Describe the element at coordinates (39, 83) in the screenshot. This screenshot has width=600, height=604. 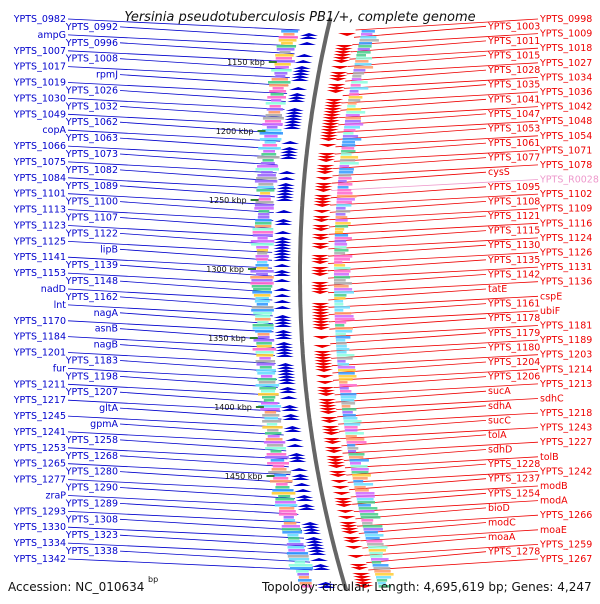
I see `left-gene-label: YPTS_1019` at that location.